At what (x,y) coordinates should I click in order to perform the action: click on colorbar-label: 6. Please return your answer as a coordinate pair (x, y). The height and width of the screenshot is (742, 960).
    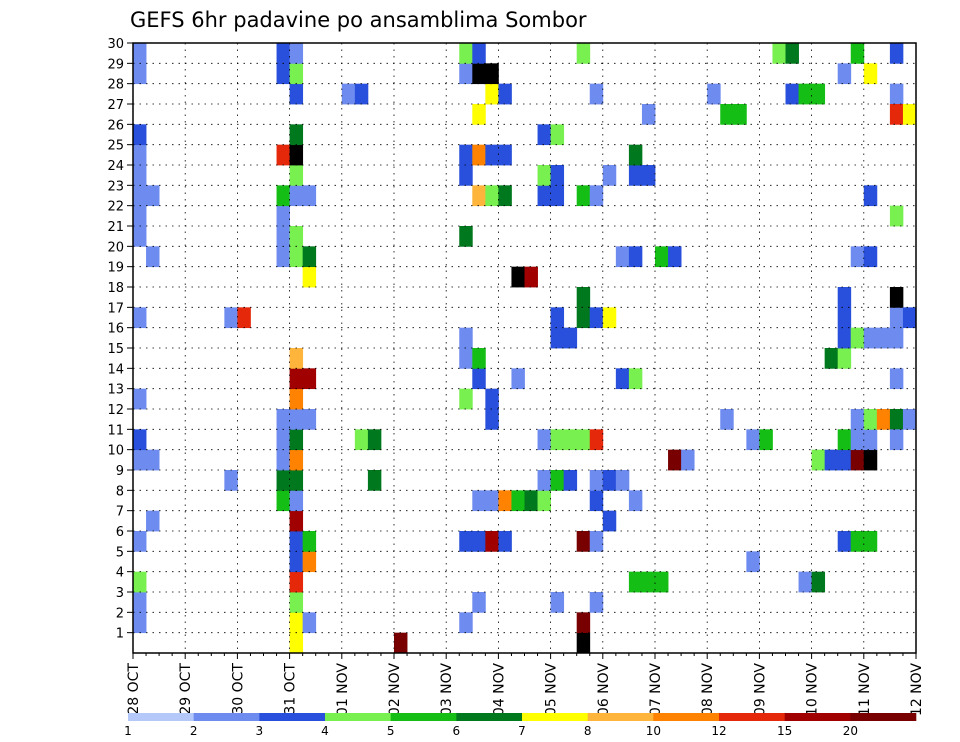
    Looking at the image, I should click on (457, 731).